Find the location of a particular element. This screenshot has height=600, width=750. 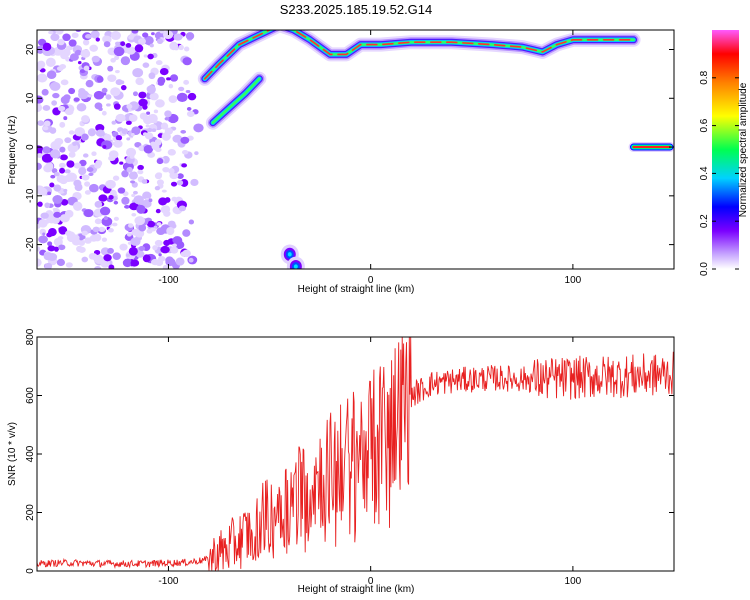

y-tick-label: -10 is located at coordinates (30, 195).